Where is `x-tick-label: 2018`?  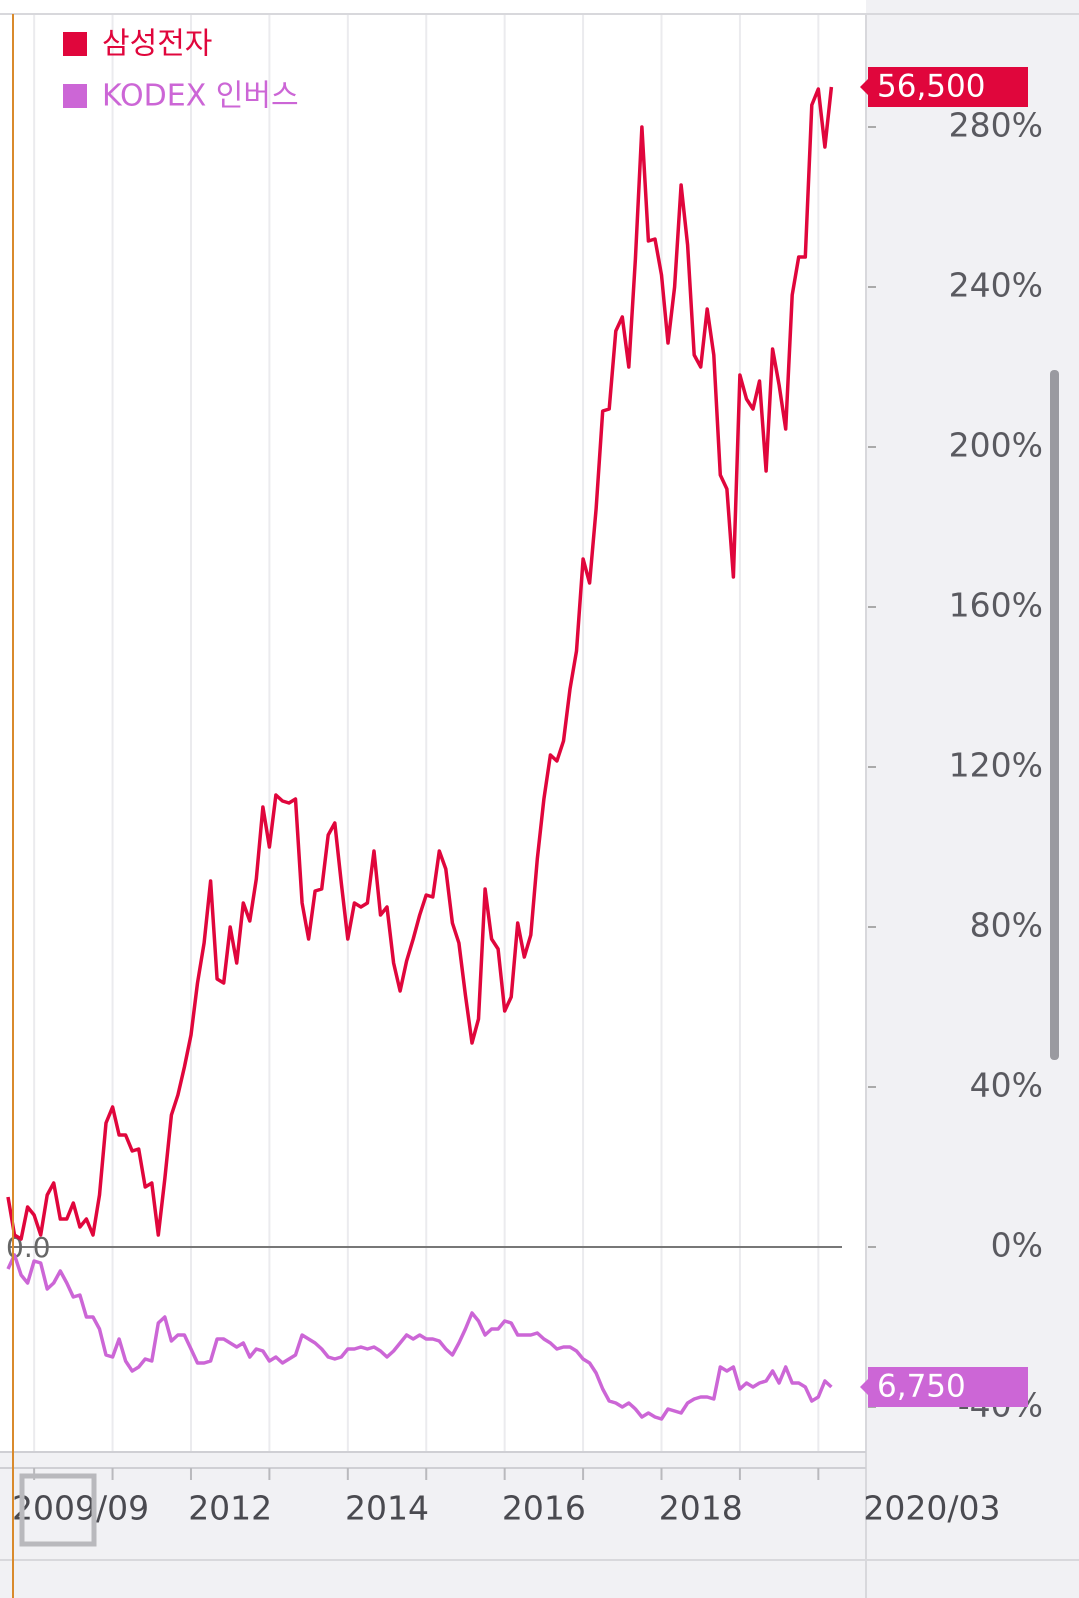 x-tick-label: 2018 is located at coordinates (701, 1508).